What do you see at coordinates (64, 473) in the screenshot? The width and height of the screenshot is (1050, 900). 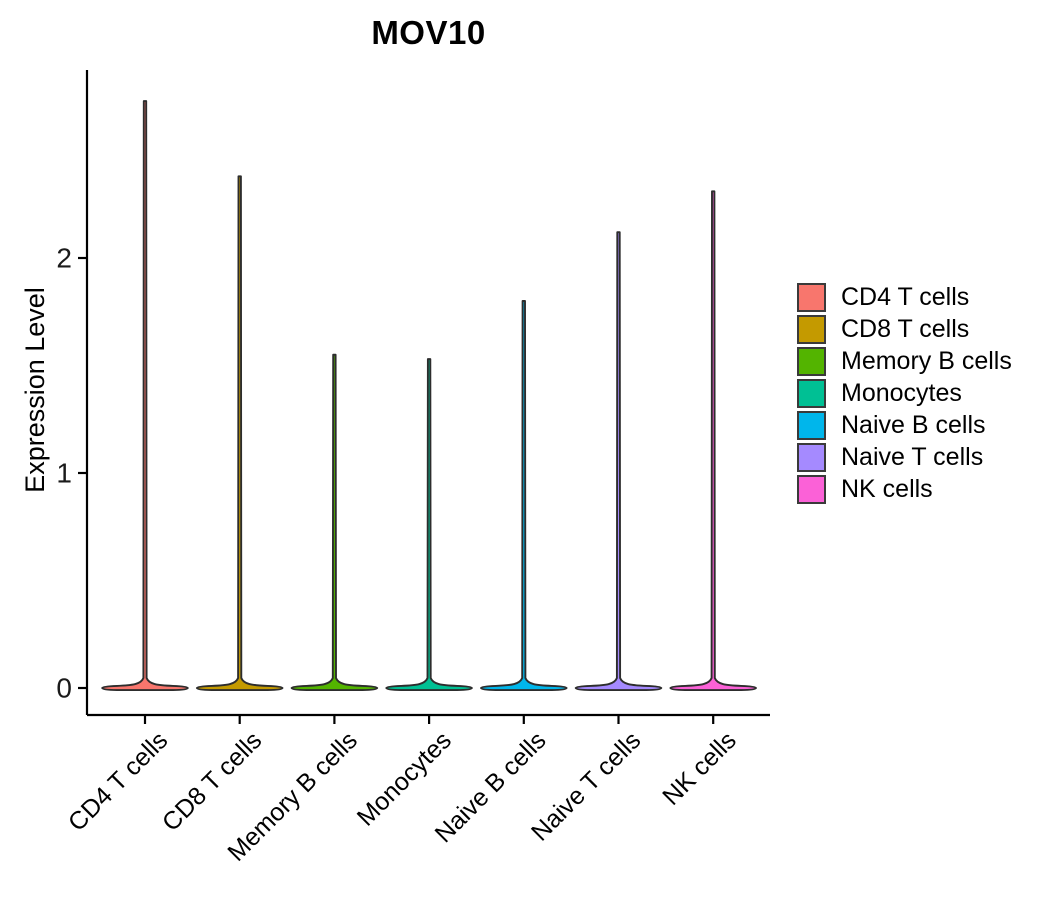 I see `y-tick-label: 1` at bounding box center [64, 473].